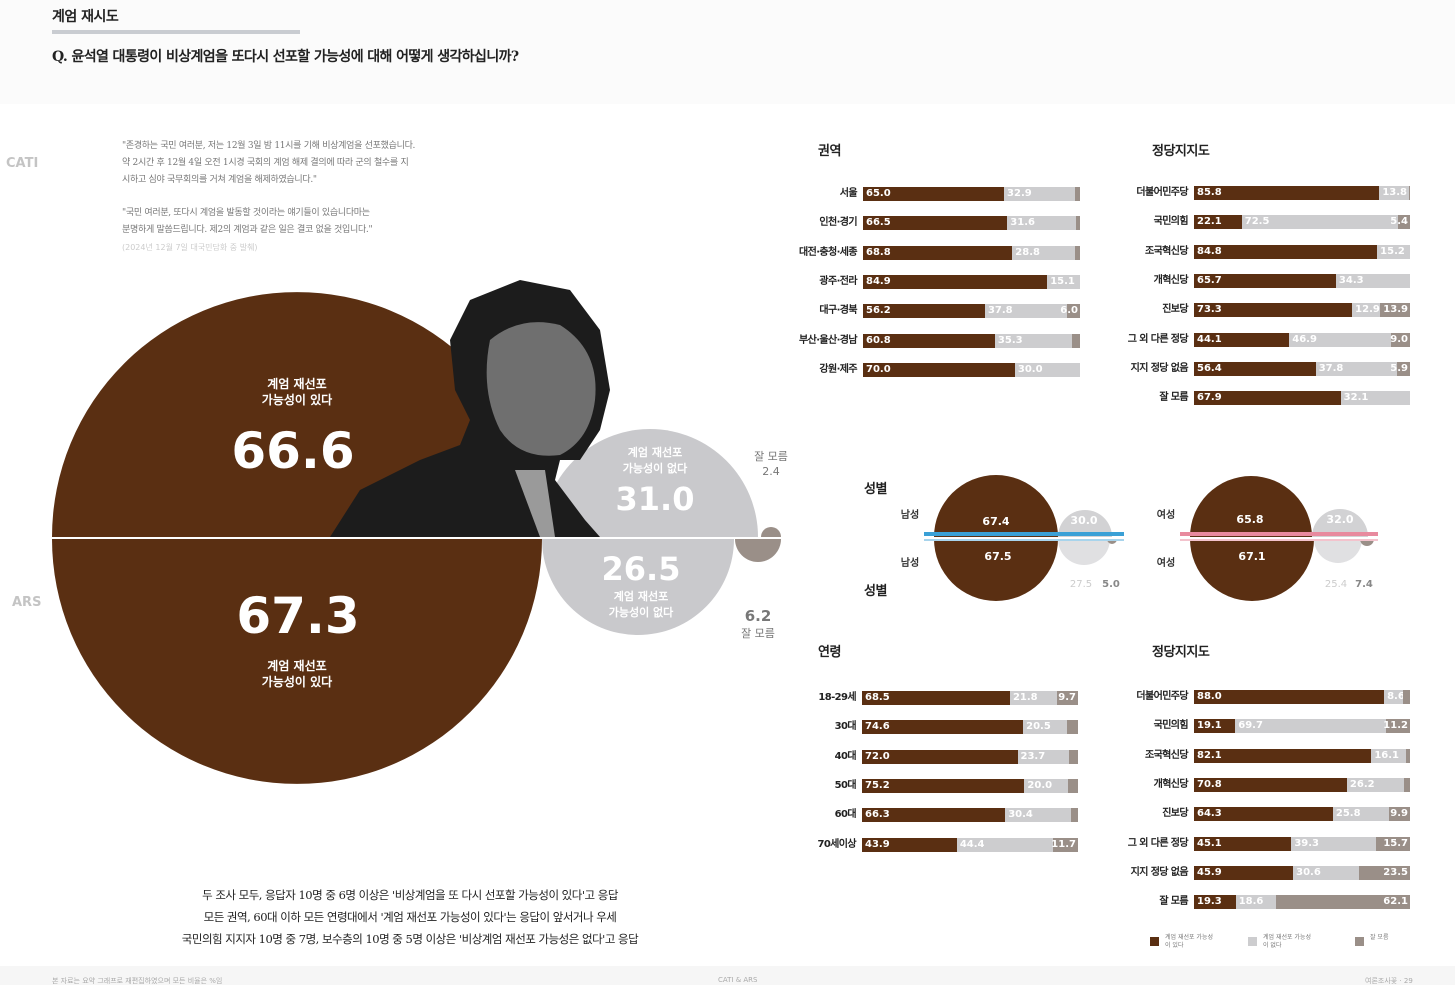 The image size is (1455, 986). What do you see at coordinates (1030, 369) in the screenshot?
I see `bar-value-label: 30.0` at bounding box center [1030, 369].